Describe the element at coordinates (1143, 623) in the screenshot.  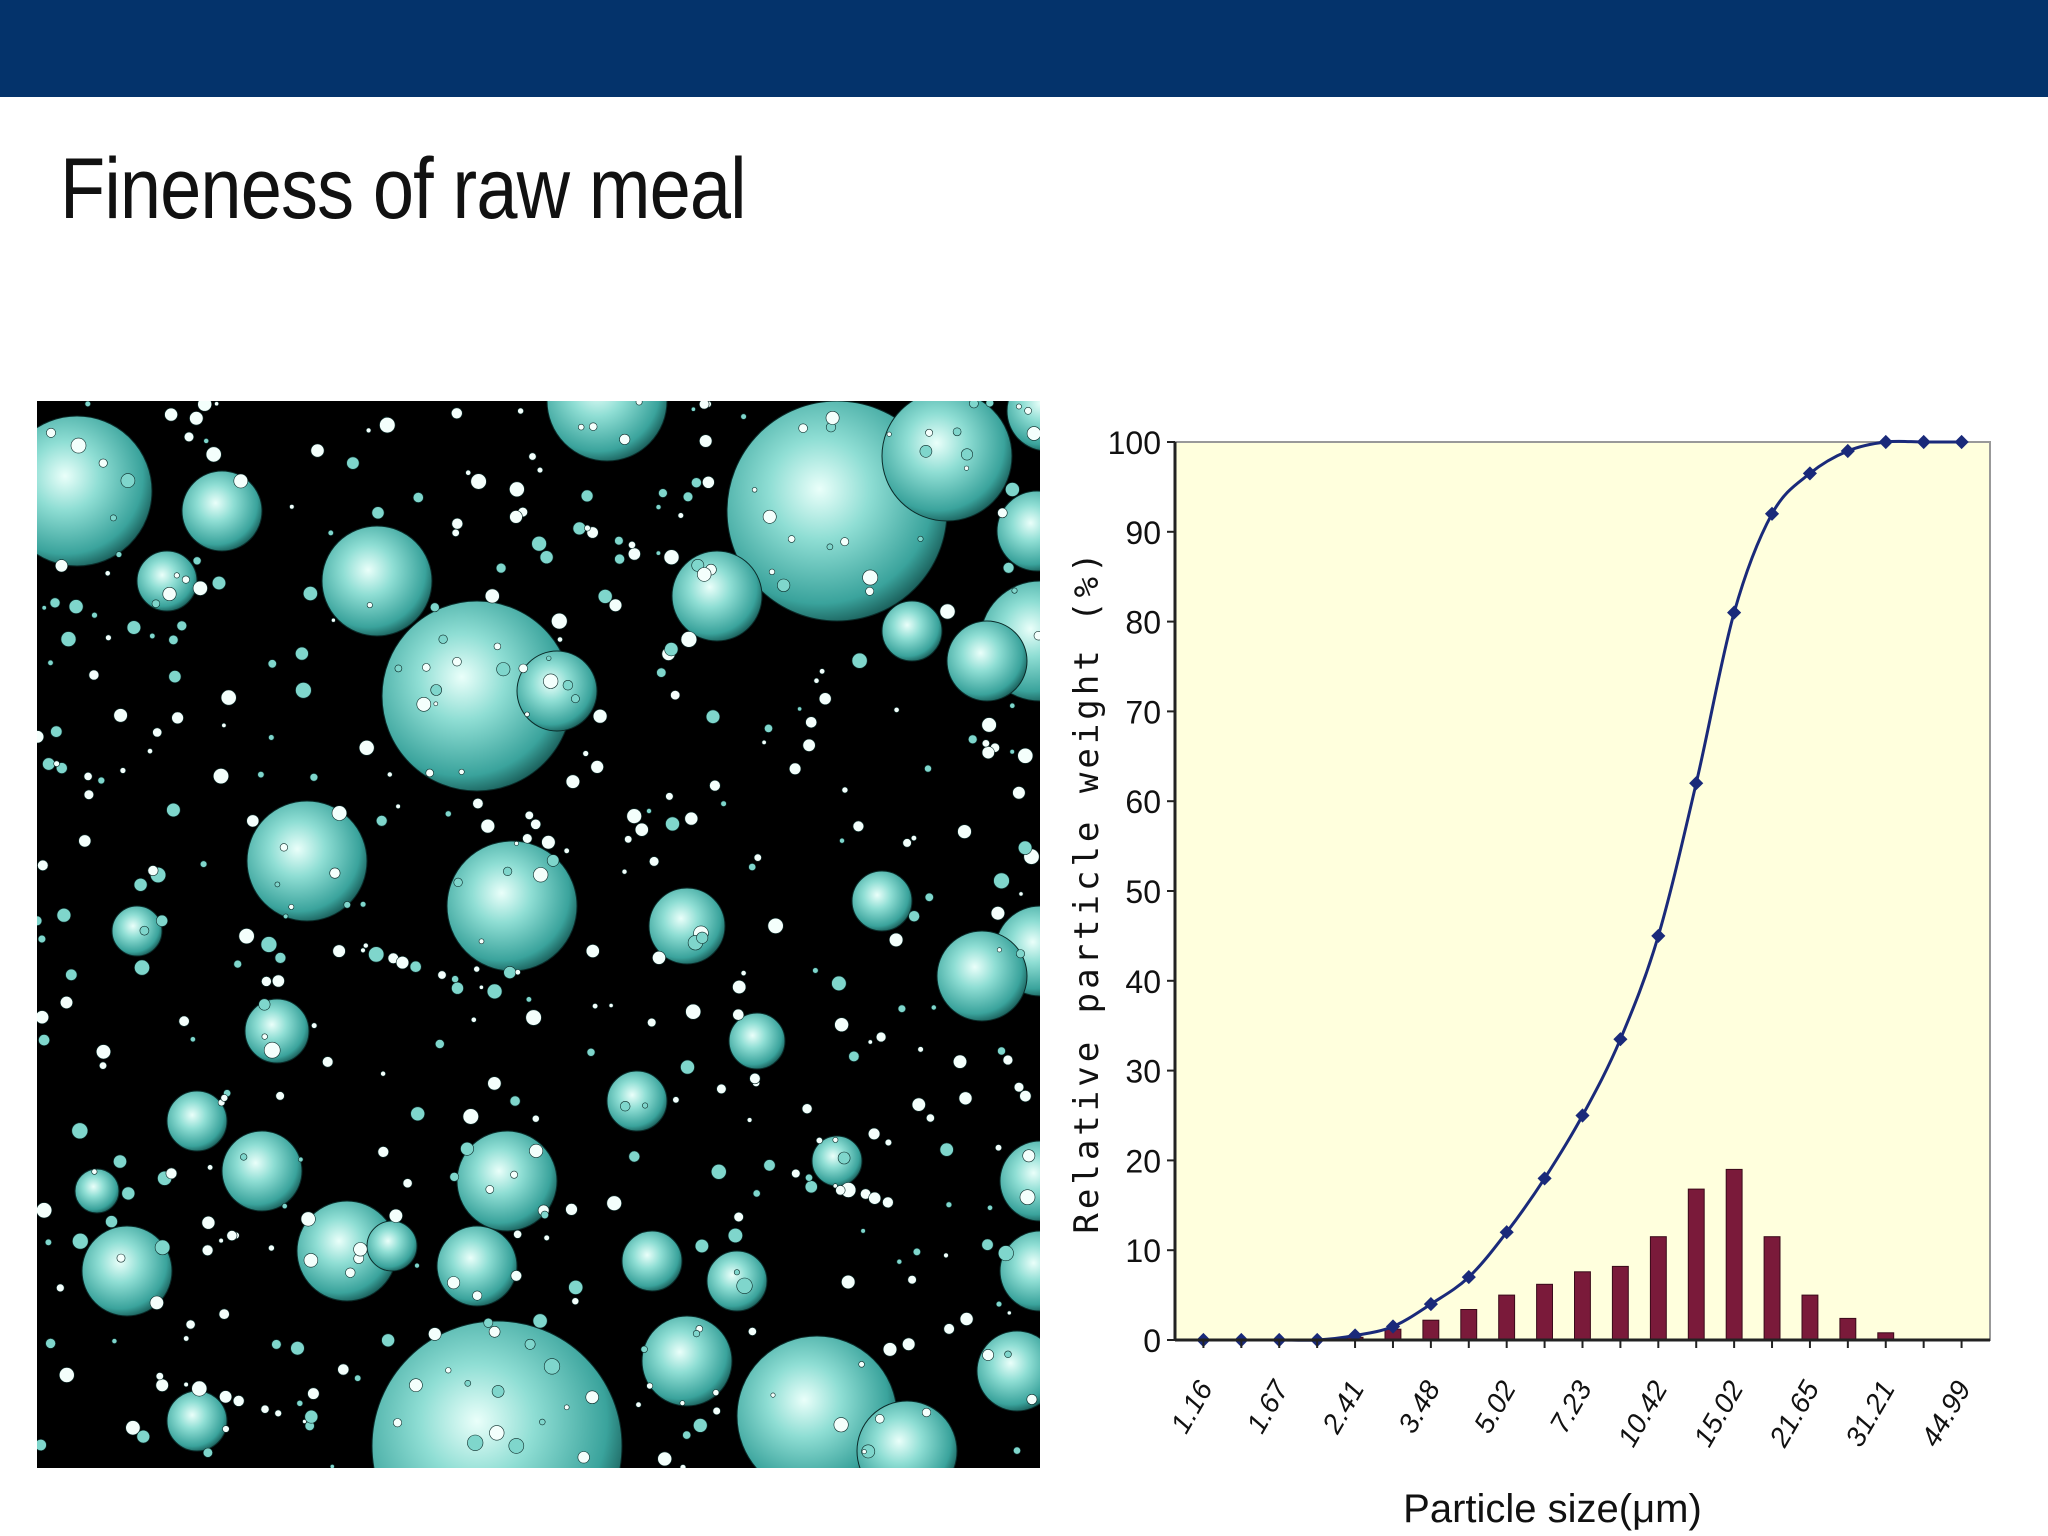
I see `y-tick-label: 80` at that location.